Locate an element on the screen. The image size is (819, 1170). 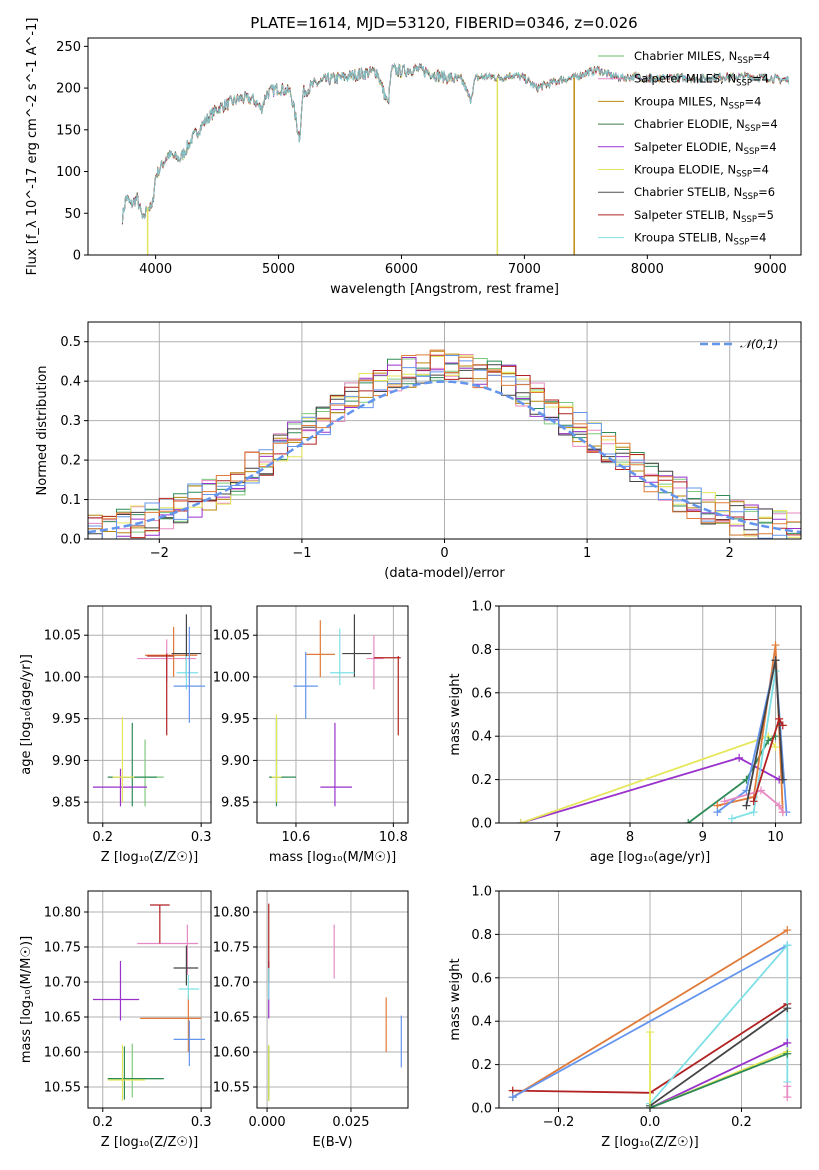
legend-label: Chabrier STELIB, NSSP=6 is located at coordinates (704, 193).